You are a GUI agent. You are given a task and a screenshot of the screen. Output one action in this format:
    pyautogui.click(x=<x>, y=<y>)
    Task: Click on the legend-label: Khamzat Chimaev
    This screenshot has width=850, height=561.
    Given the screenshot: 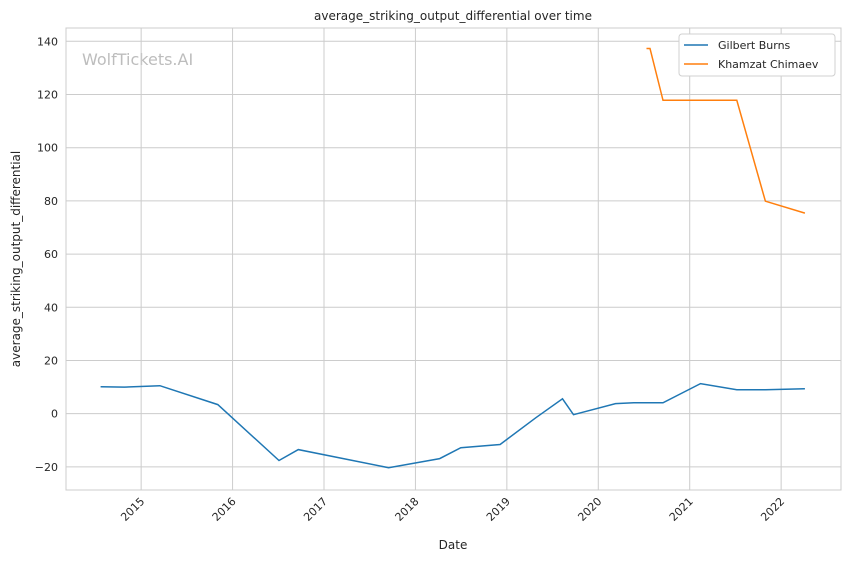 What is the action you would take?
    pyautogui.click(x=768, y=64)
    